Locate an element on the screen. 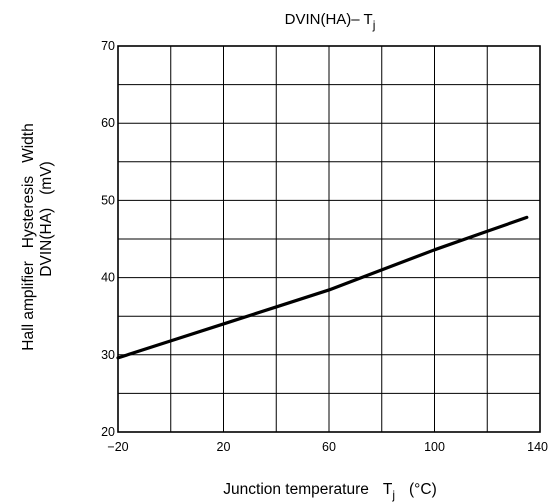  x-tick-label: −20 is located at coordinates (117, 447).